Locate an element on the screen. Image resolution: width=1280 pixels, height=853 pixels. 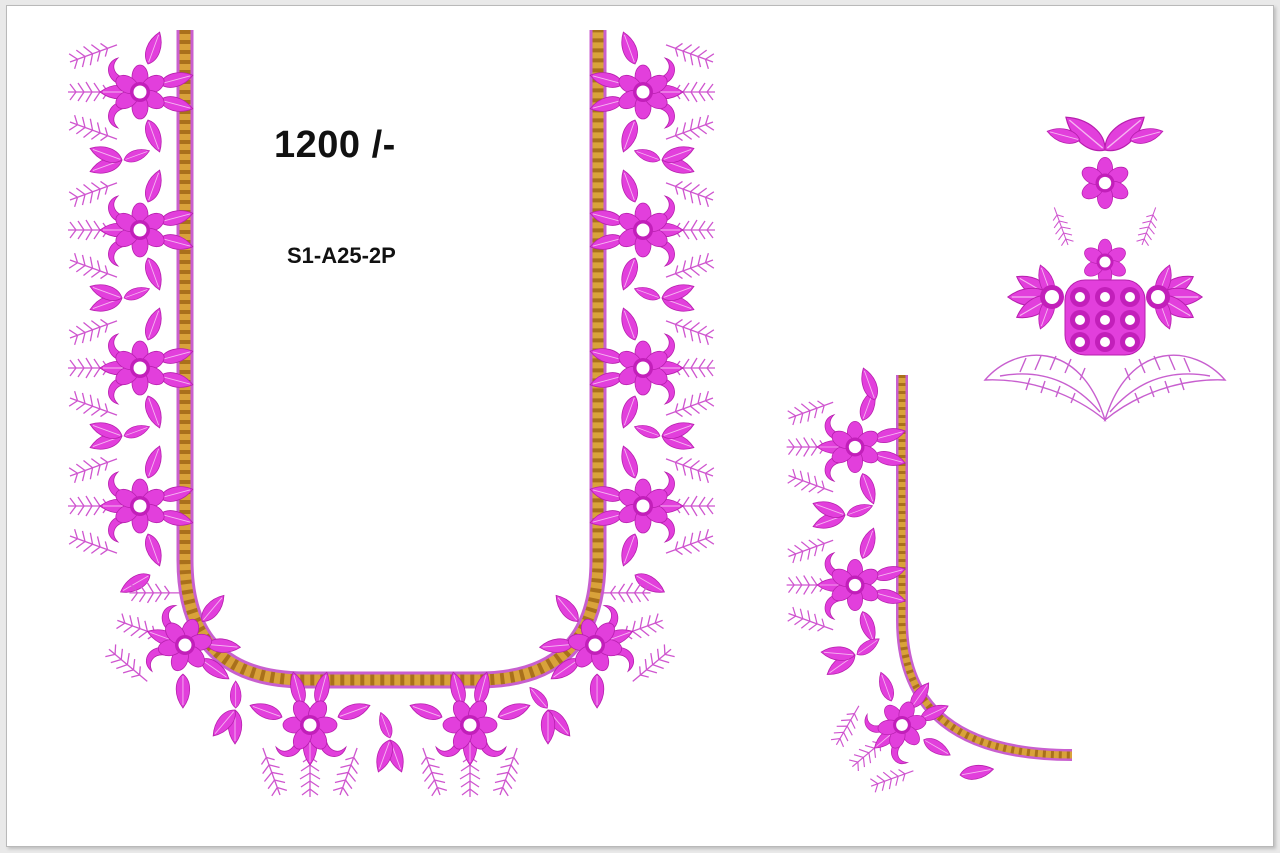
floral-butta-motif is located at coordinates (1105, 265).